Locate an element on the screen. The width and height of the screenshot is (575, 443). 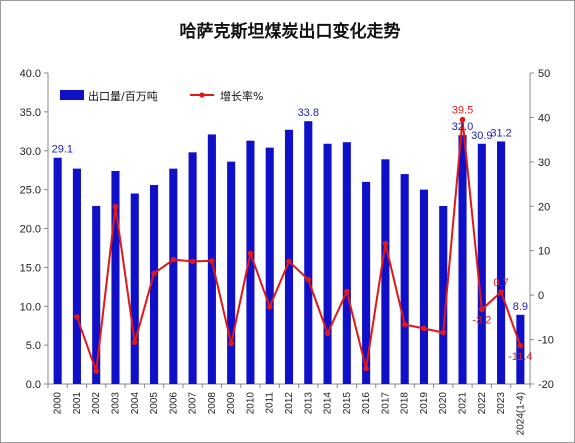
x-tick-label: 2016 is located at coordinates (366, 403).